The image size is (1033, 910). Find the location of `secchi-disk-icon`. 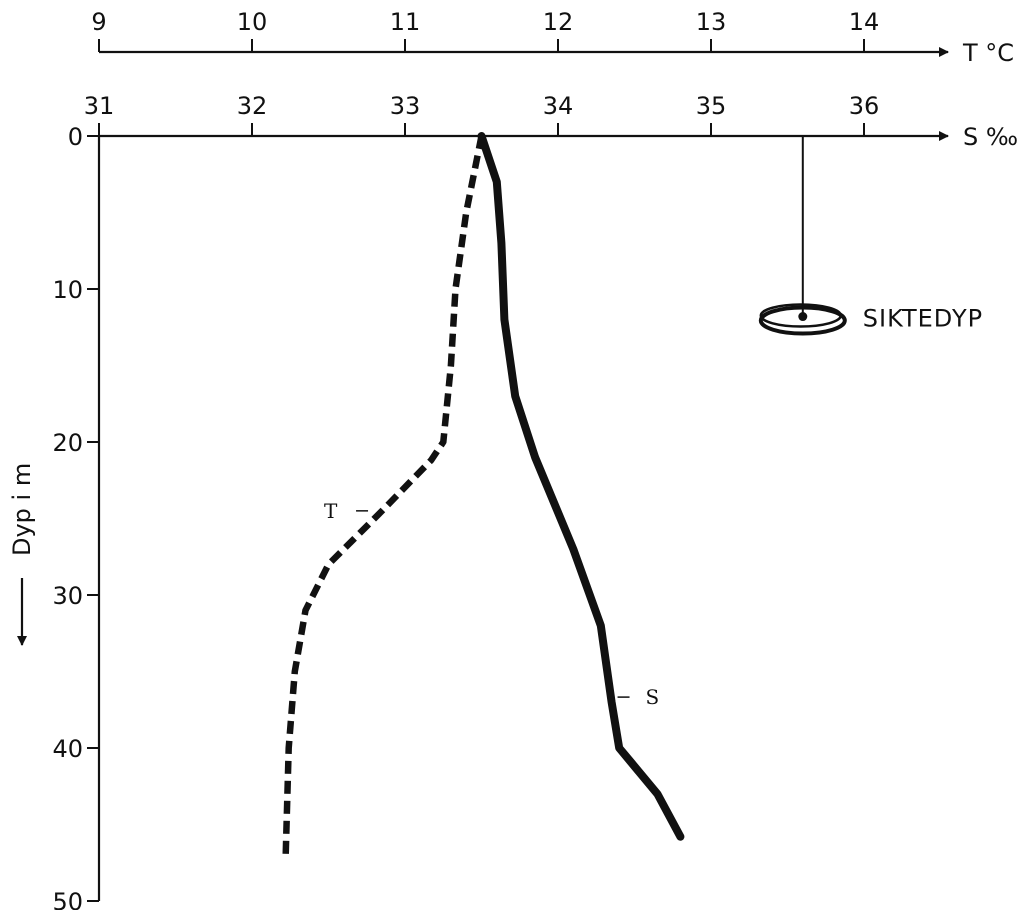

secchi-disk-icon is located at coordinates (802, 320).